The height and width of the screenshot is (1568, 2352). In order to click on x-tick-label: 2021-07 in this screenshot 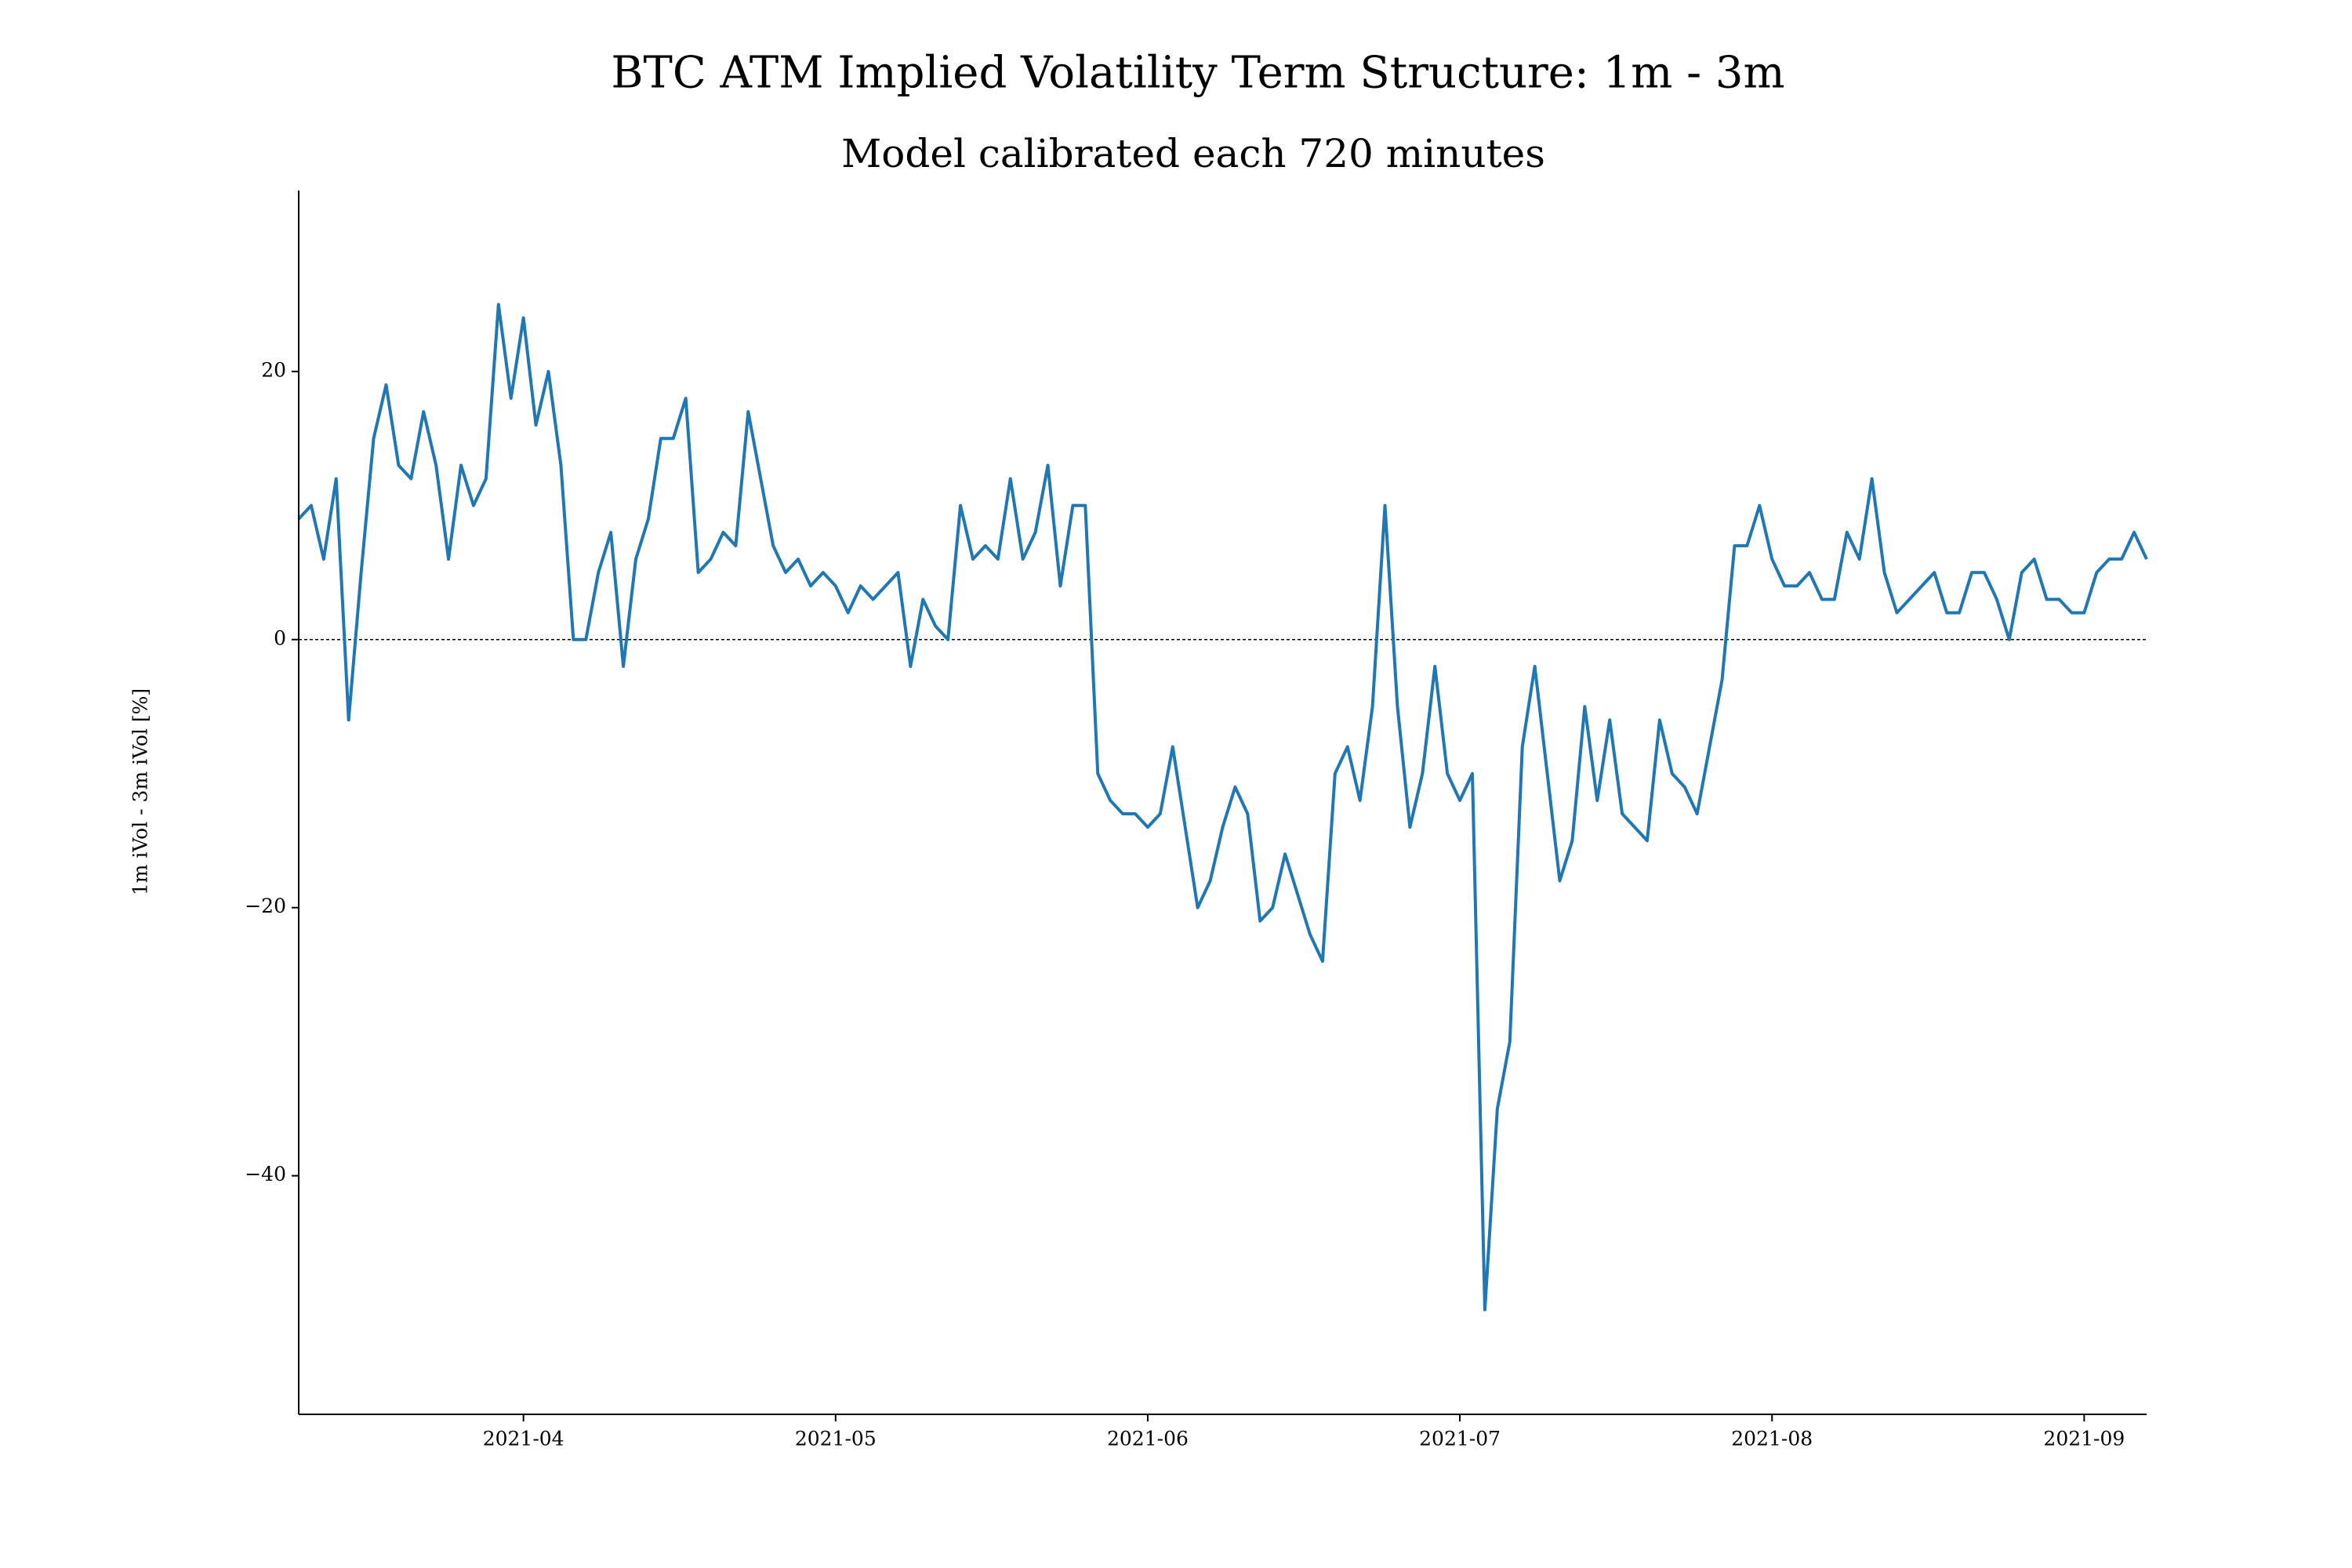, I will do `click(1460, 1439)`.